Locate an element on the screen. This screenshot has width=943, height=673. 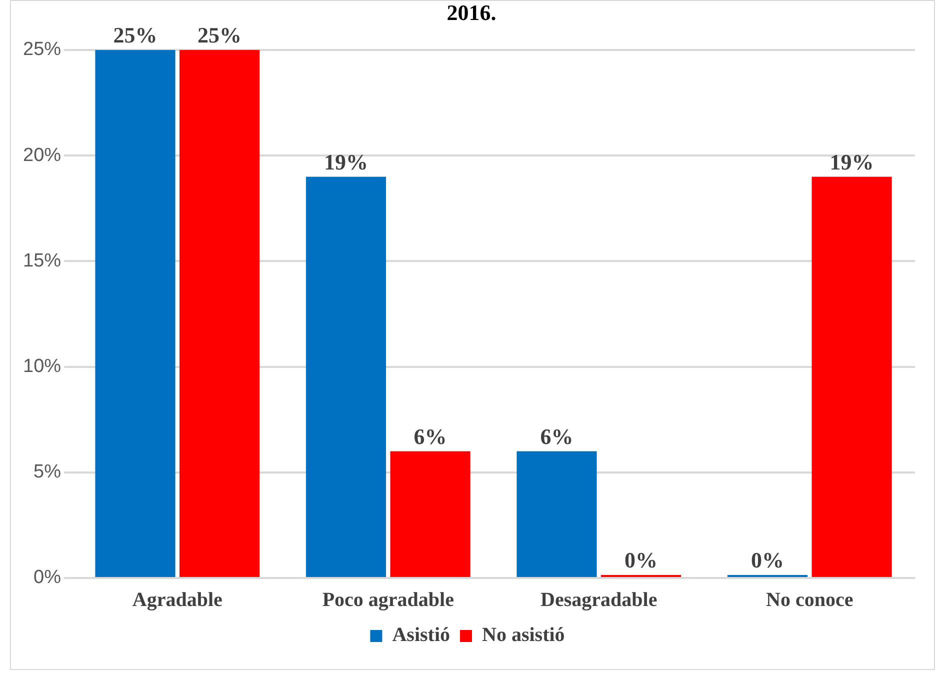
legend-label: Asistió is located at coordinates (421, 635).